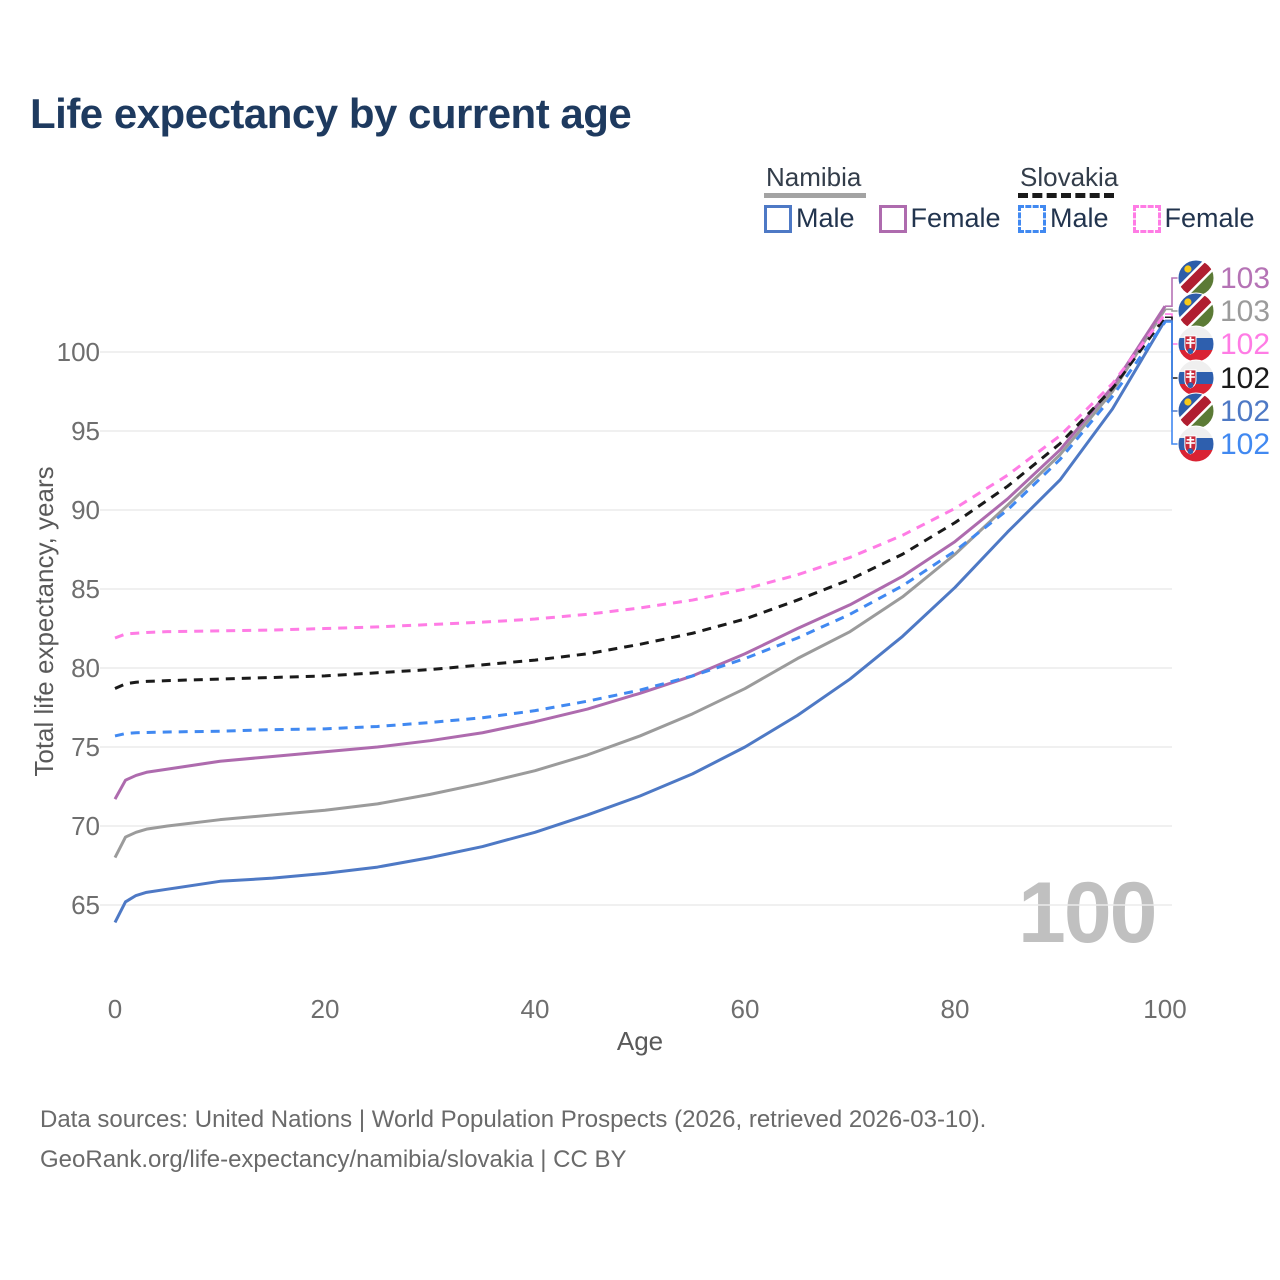  I want to click on namibia-male-label: Male, so click(825, 218).